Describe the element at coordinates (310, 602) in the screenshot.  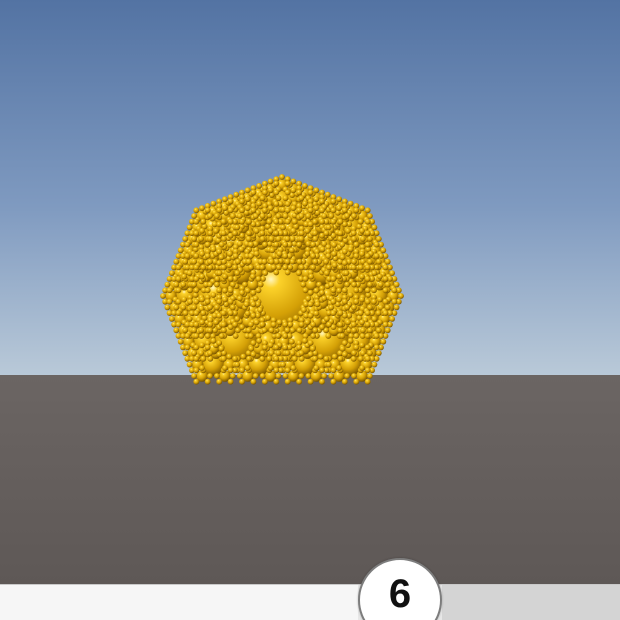
I see `depth-slider-track` at that location.